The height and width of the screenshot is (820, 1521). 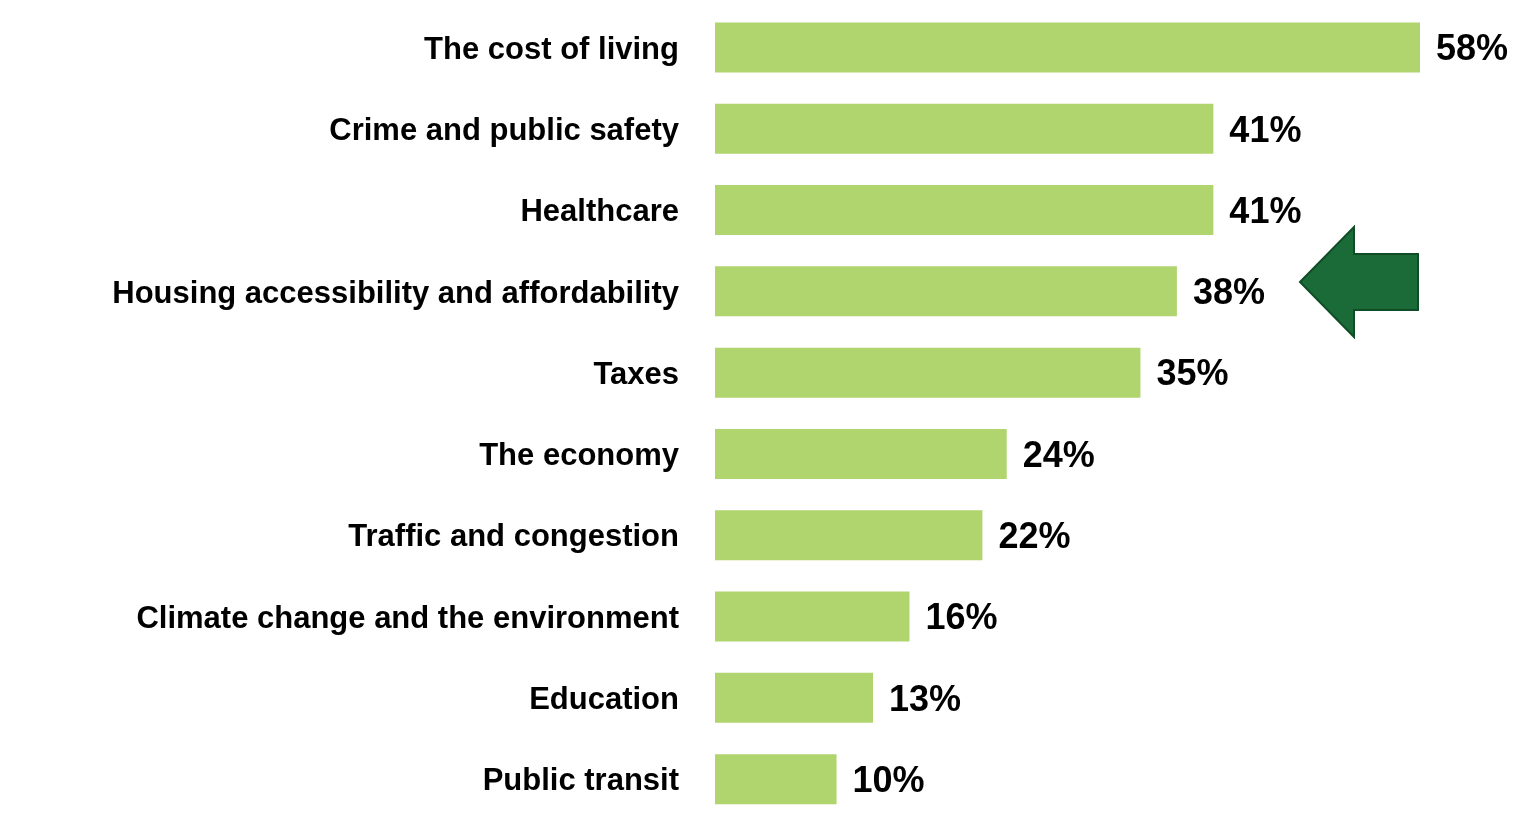 I want to click on y-tick-label: Traffic and congestion, so click(x=513, y=536).